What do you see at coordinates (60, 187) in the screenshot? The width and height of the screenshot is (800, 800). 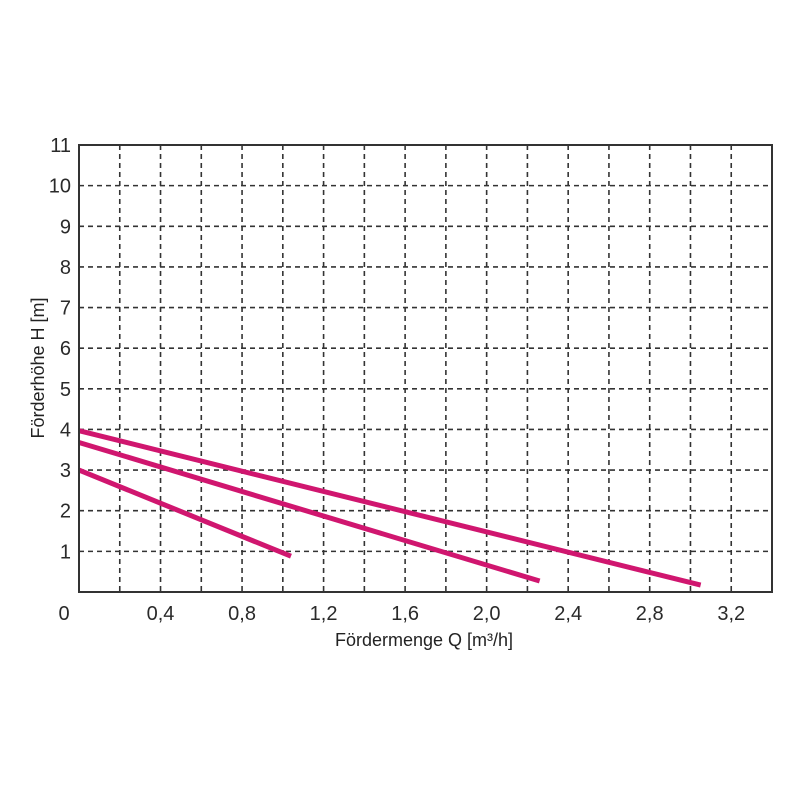 I see `y-tick-label: 10` at bounding box center [60, 187].